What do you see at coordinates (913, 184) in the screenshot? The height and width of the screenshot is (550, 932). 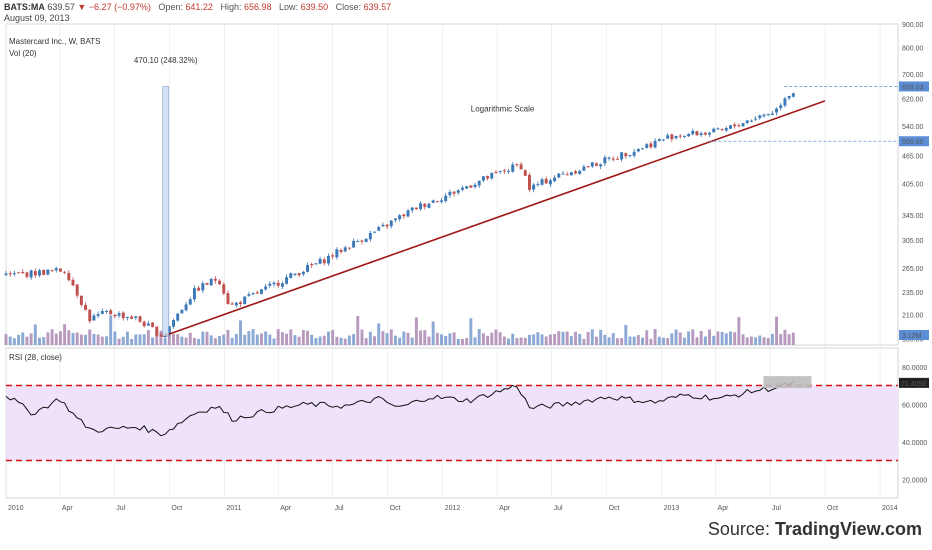 I see `y-tick-label: 405.00` at bounding box center [913, 184].